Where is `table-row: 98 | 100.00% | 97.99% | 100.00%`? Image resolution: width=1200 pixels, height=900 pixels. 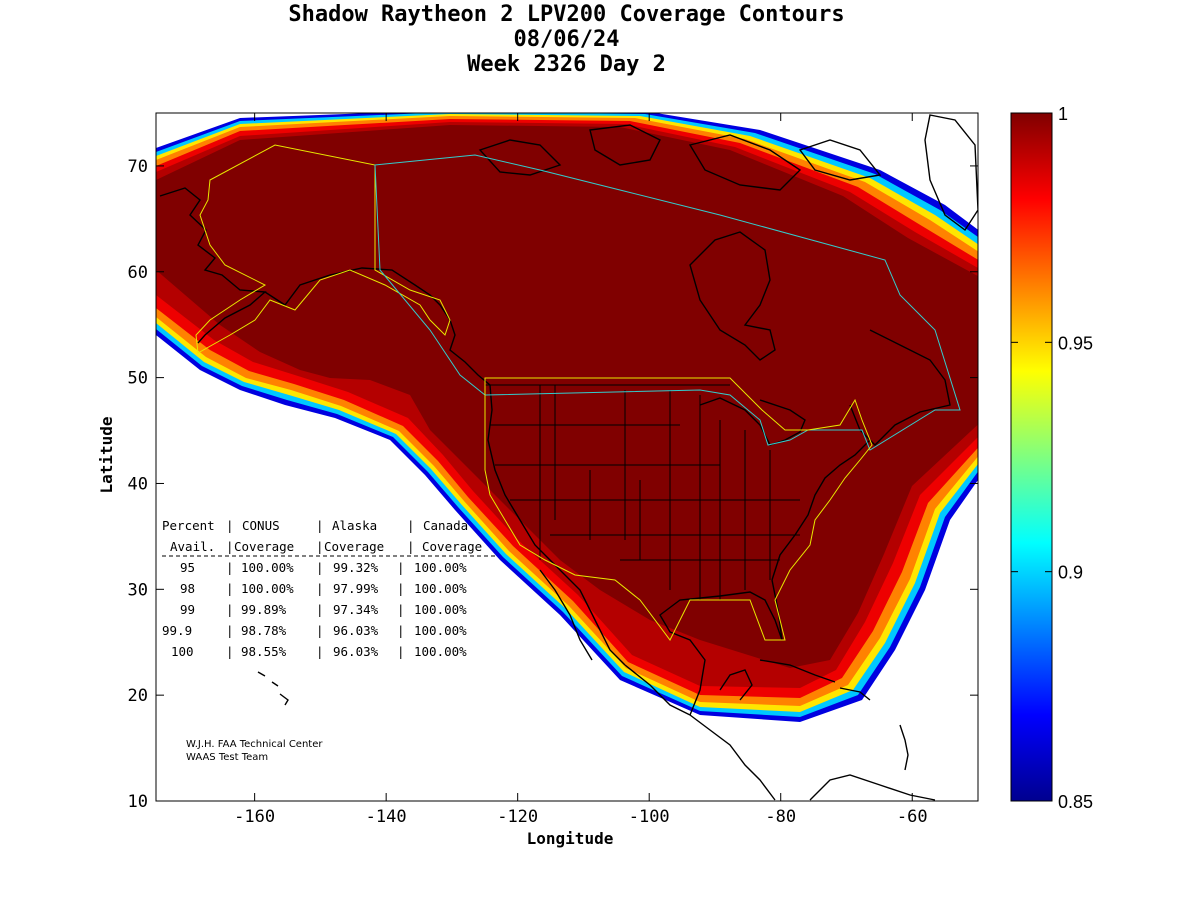
table-row: 98 | 100.00% | 97.99% | 100.00% is located at coordinates (323, 588).